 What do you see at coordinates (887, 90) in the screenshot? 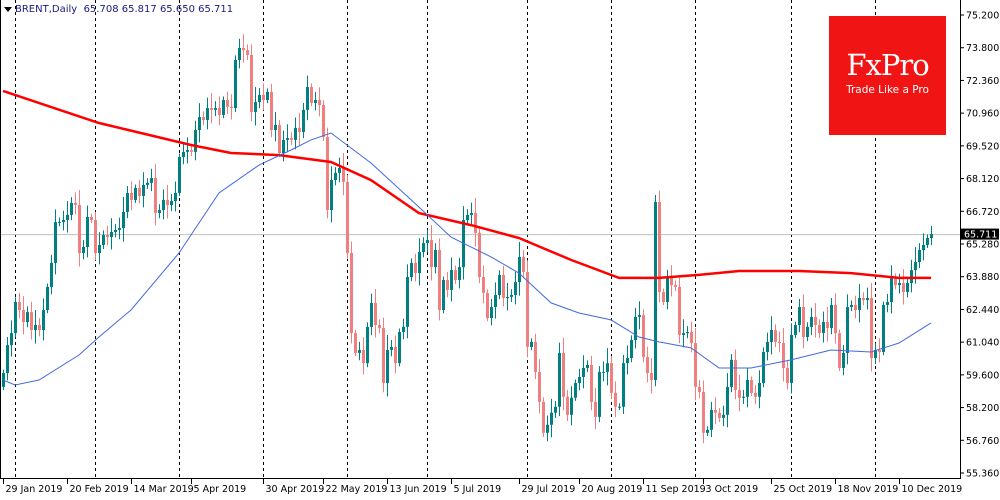
I see `logo-tagline: Trade Like a Pro` at bounding box center [887, 90].